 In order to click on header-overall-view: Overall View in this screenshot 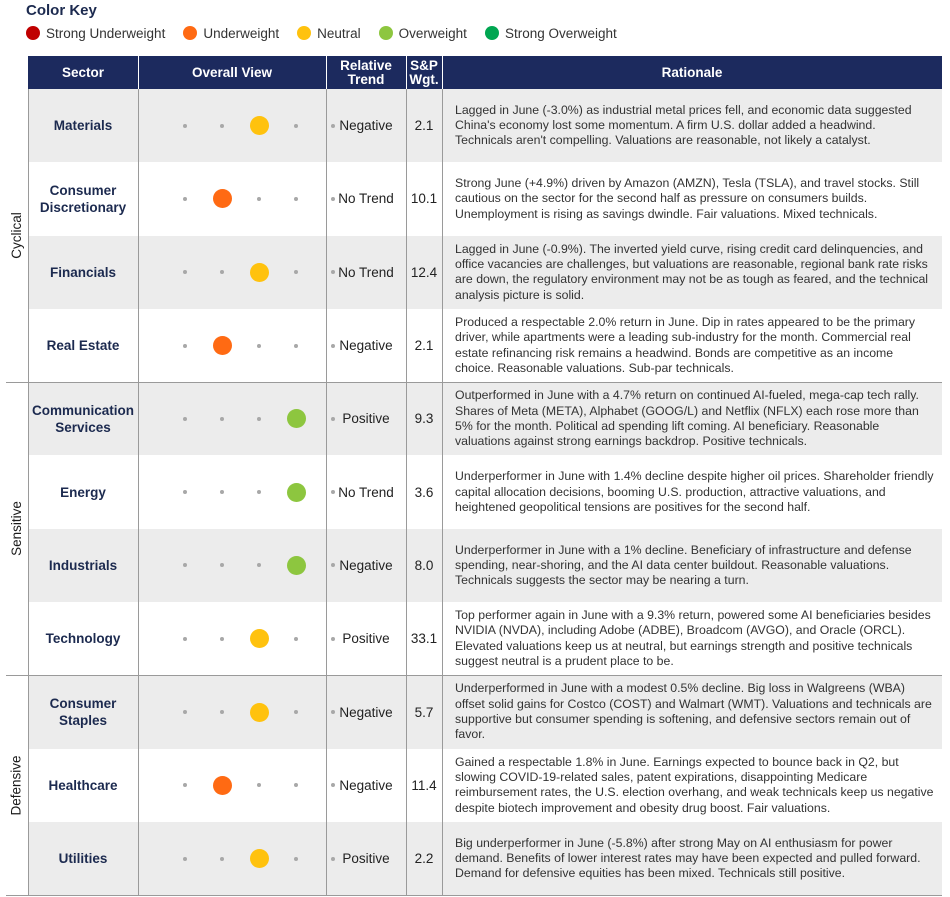, I will do `click(232, 72)`.